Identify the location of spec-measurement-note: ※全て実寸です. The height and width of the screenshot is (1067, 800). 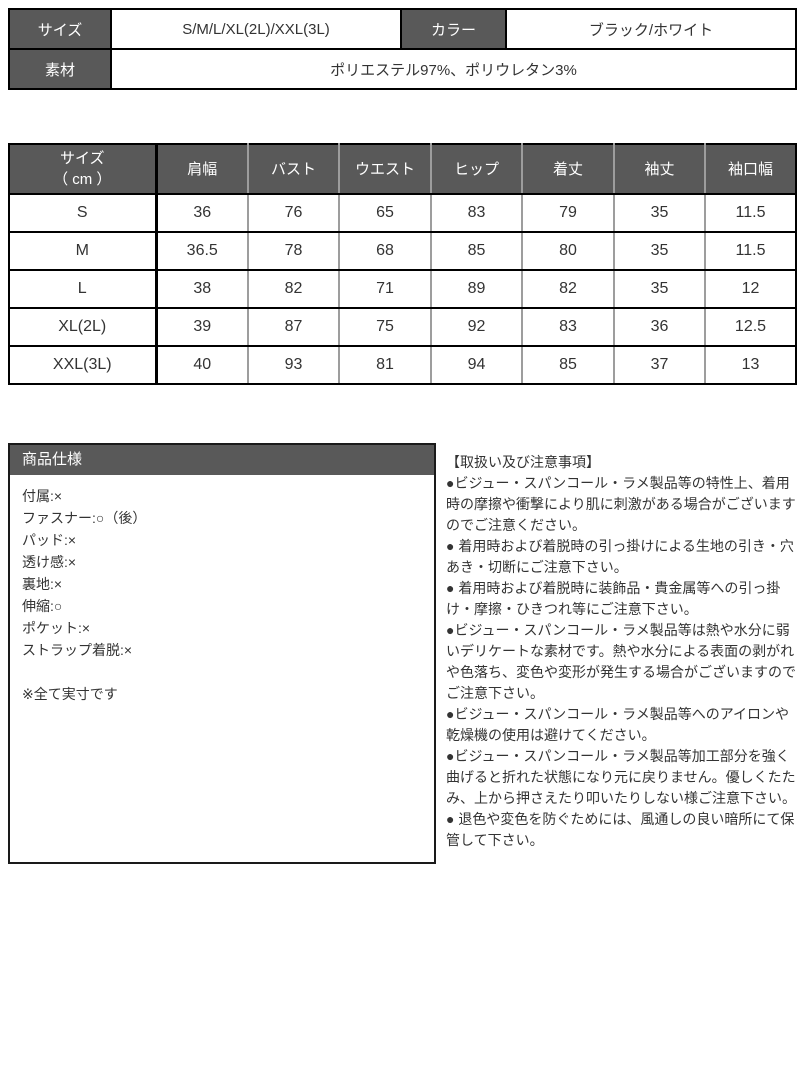
(70, 694).